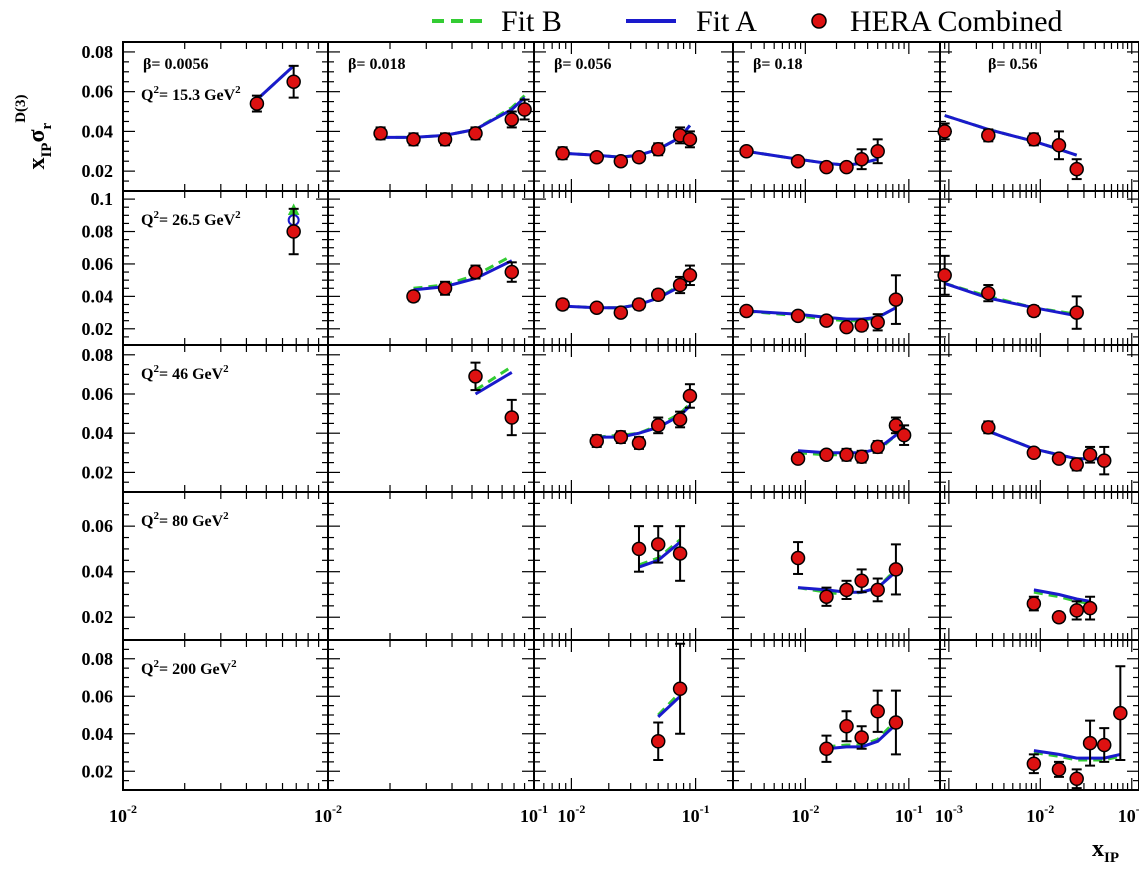  What do you see at coordinates (205, 566) in the screenshot?
I see `panel-r3-c0: 0.02 0.04 0.06 Q2= 80 GeV2` at bounding box center [205, 566].